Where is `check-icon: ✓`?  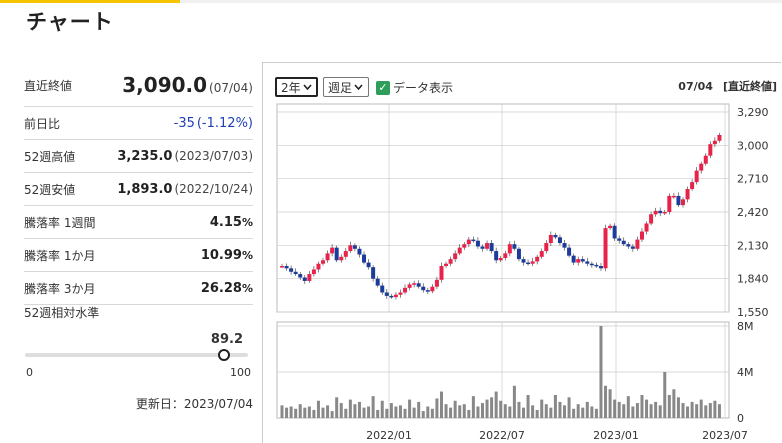 check-icon: ✓ is located at coordinates (383, 87).